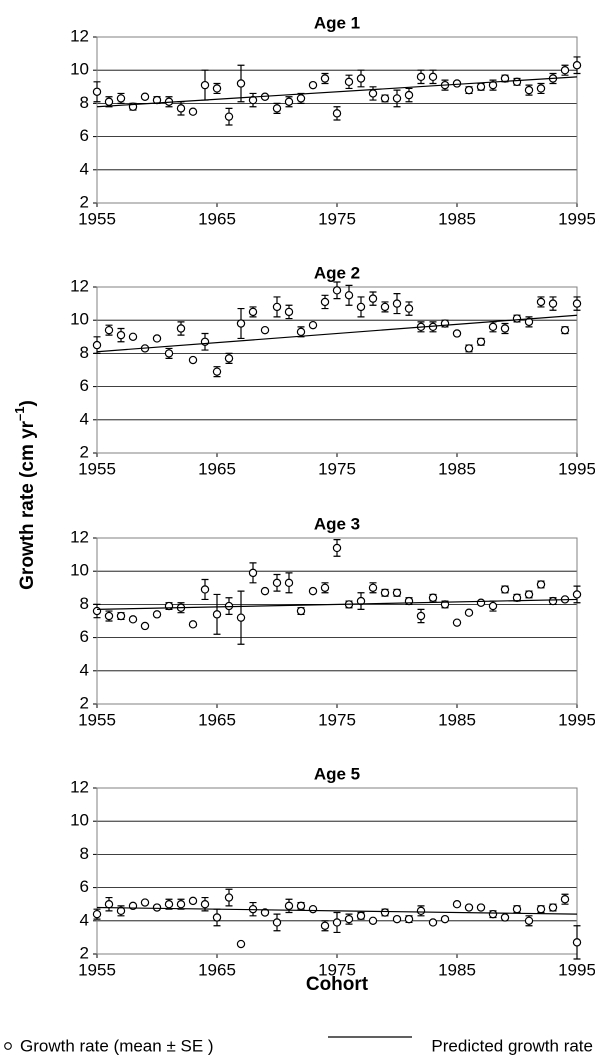 The image size is (595, 1064). What do you see at coordinates (337, 22) in the screenshot?
I see `panel-title: Age 1` at bounding box center [337, 22].